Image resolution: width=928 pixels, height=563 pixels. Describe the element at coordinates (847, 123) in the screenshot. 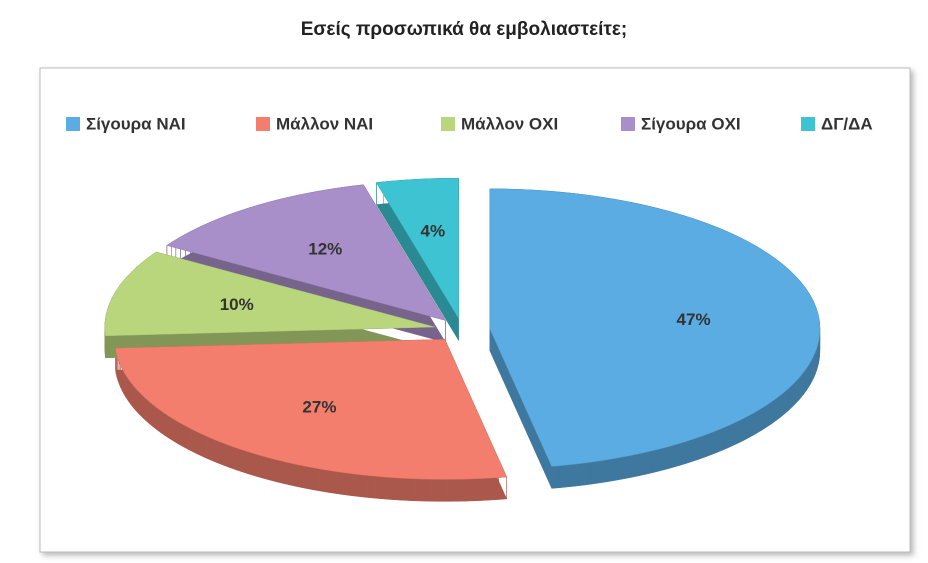

I see `legend-label: ΔΓ/ΔΑ` at that location.